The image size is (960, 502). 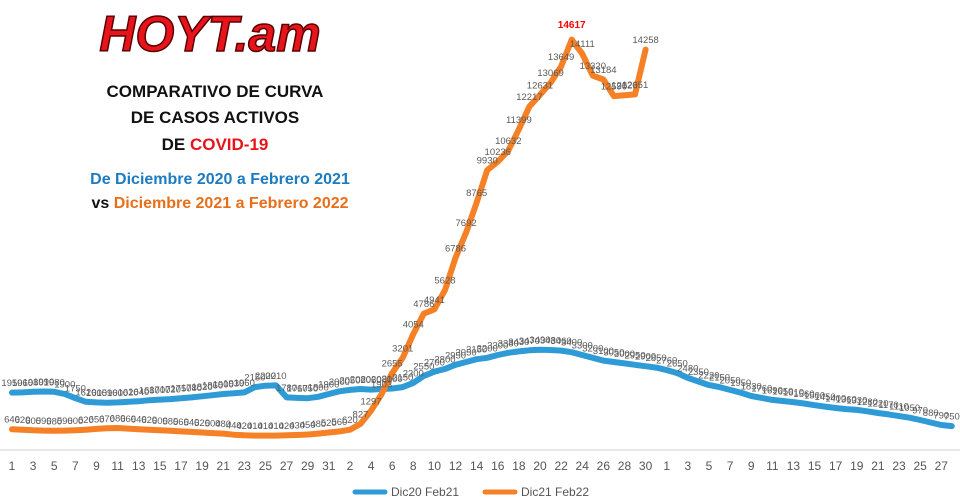 What do you see at coordinates (456, 466) in the screenshot?
I see `x-tick-label: 12` at bounding box center [456, 466].